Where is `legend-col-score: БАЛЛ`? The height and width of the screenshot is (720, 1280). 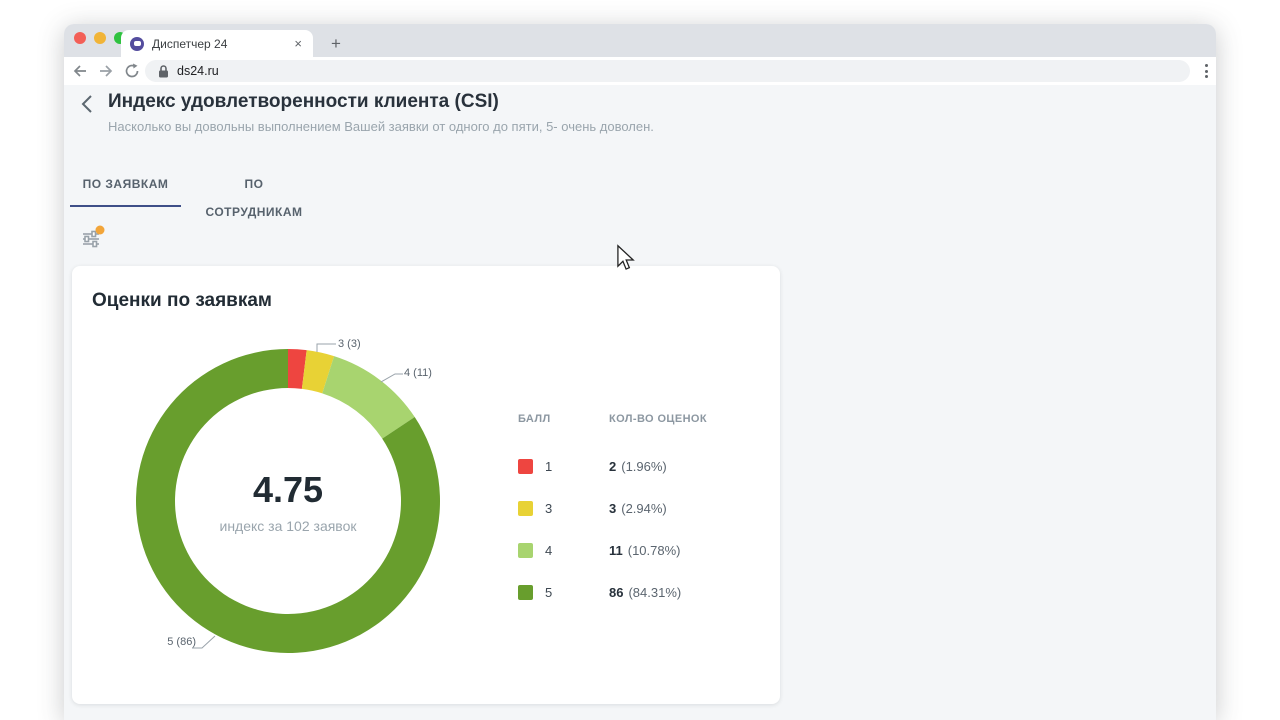
legend-col-score: БАЛЛ is located at coordinates (534, 419).